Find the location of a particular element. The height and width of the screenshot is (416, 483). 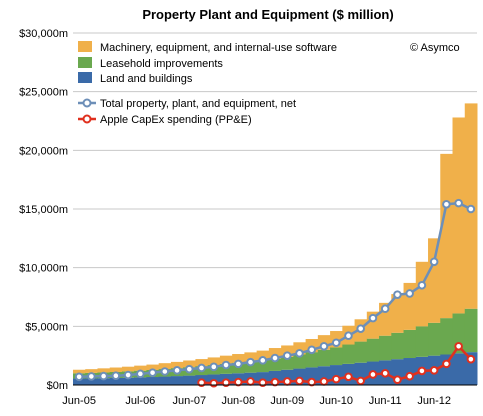

x-tick-label: Jun-10 is located at coordinates (336, 401).